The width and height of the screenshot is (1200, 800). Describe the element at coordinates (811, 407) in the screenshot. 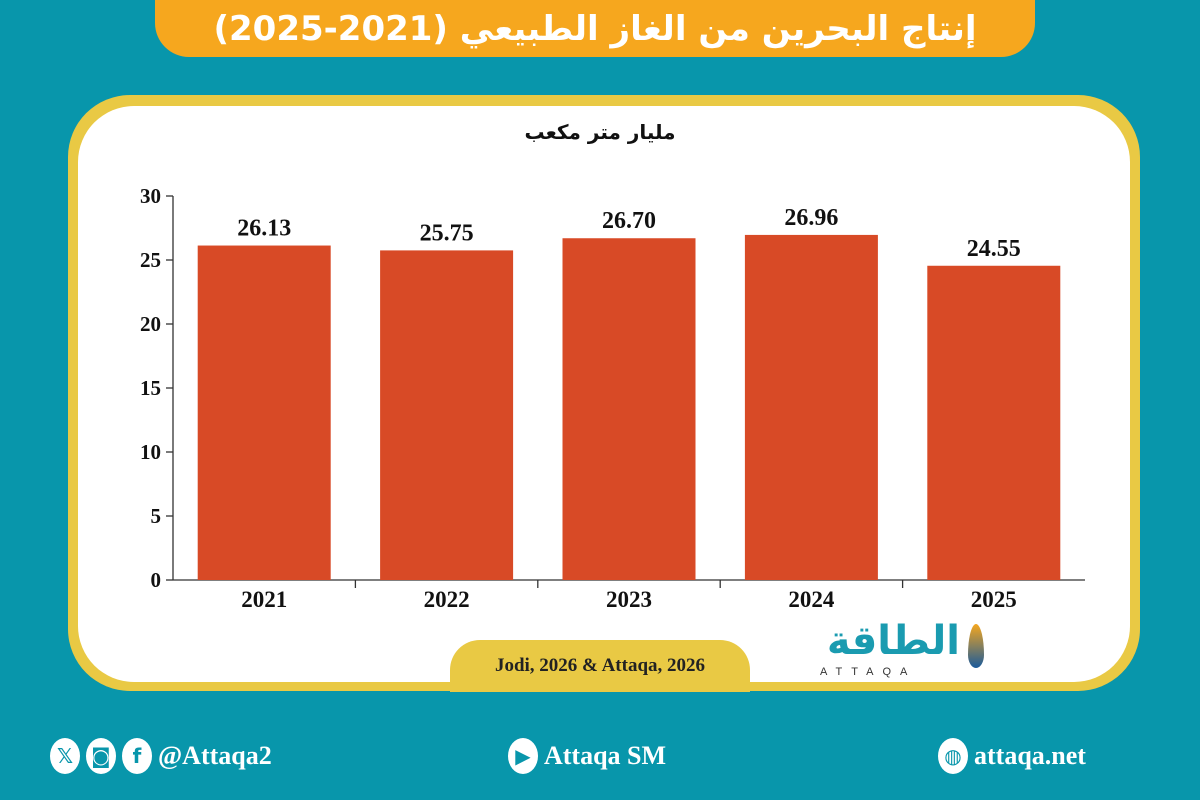

I see `bar-2024` at that location.